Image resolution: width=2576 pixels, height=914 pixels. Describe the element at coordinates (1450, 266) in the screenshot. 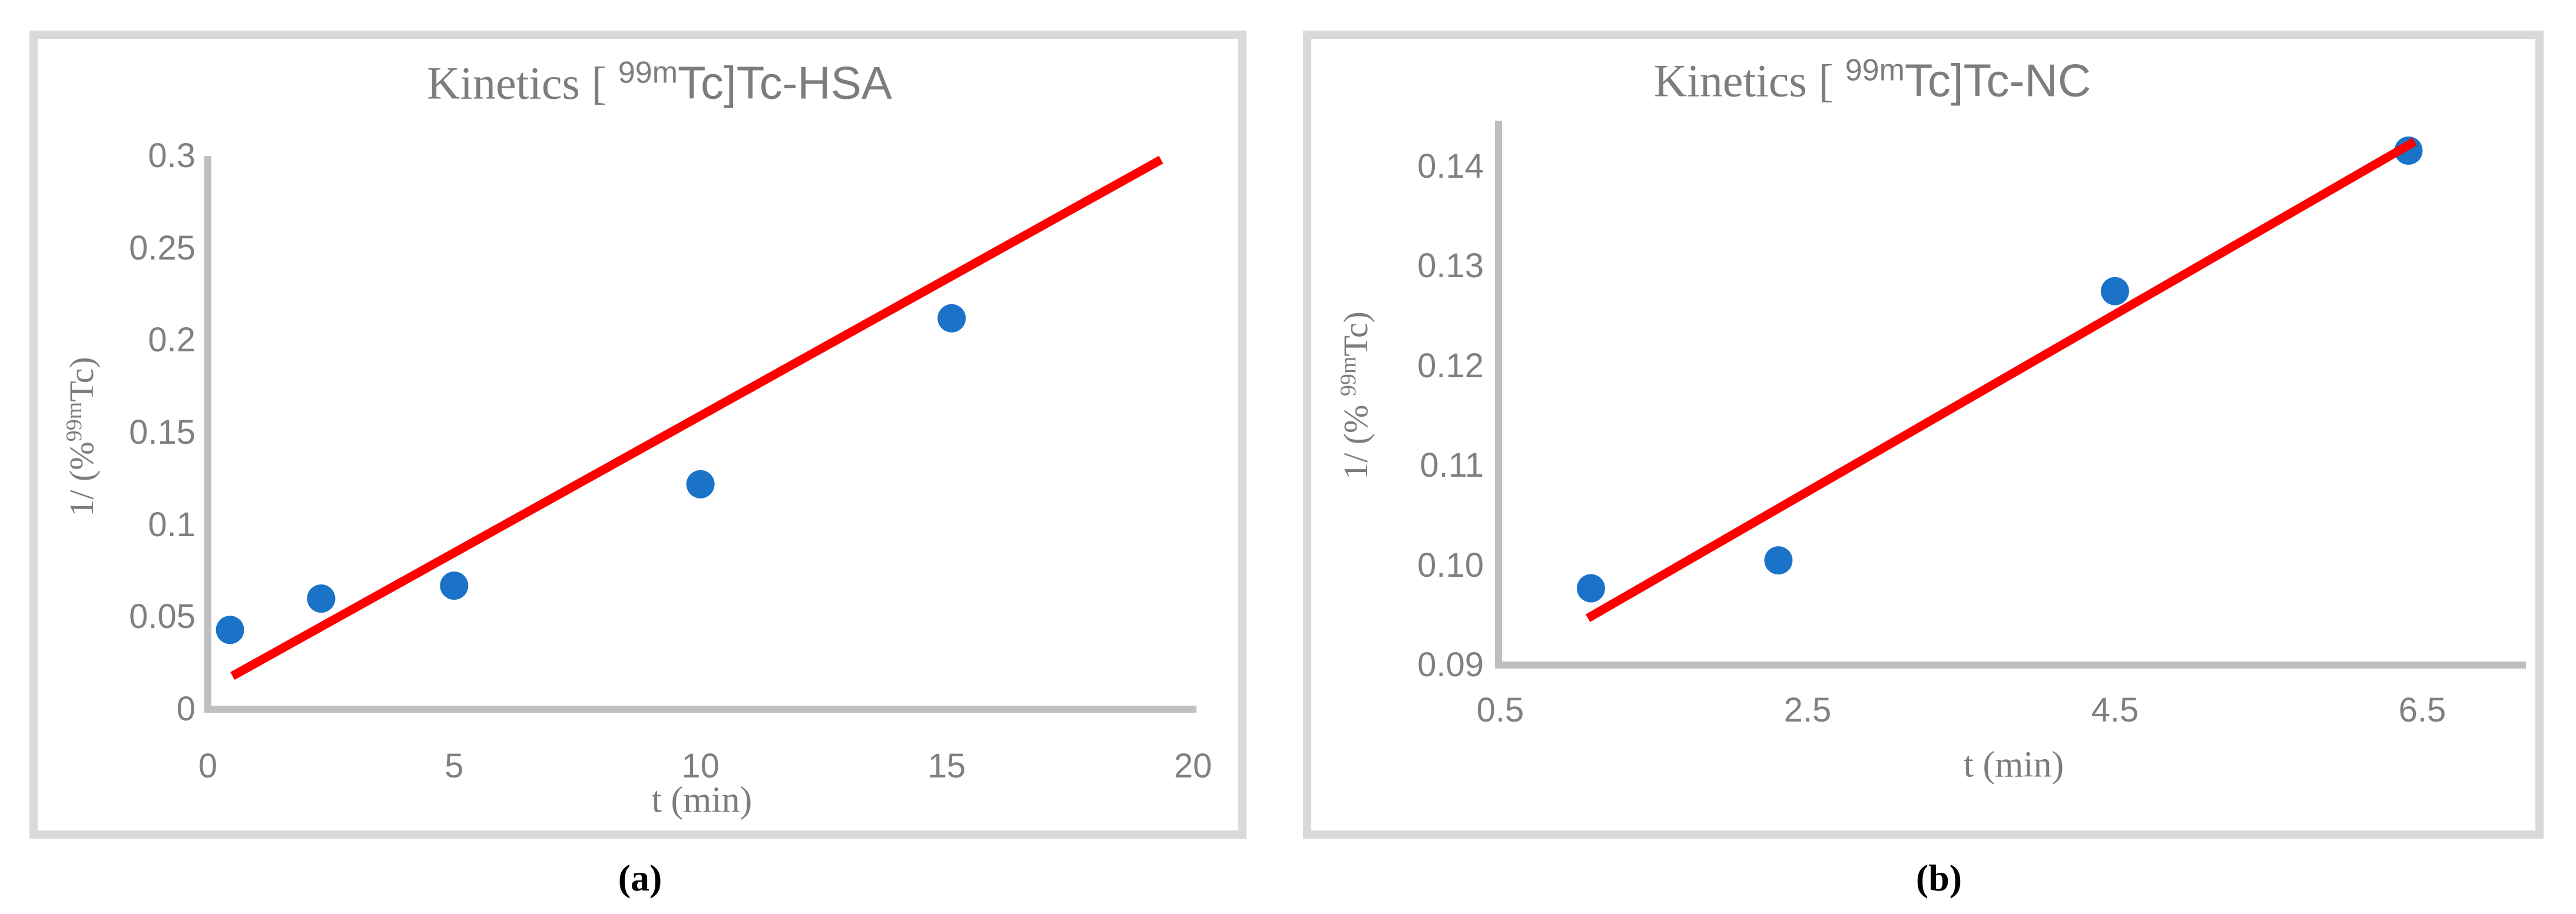

I see `y-tick-label-b: 0.13` at that location.